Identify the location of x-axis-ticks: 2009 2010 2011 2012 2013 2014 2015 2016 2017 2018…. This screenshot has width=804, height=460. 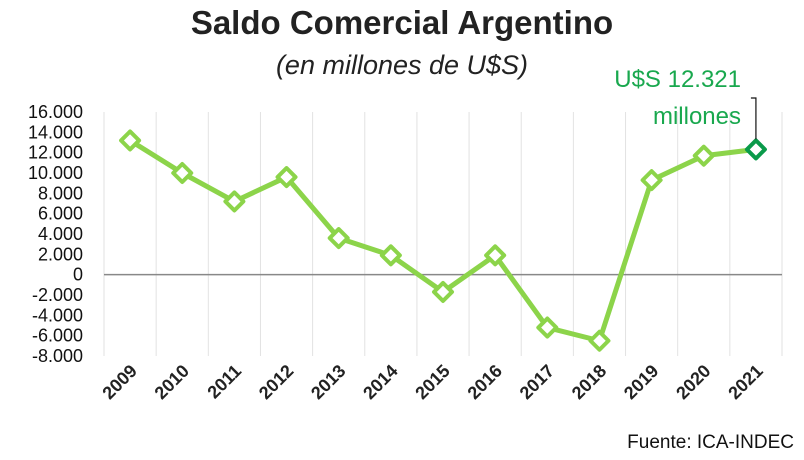
(432, 382).